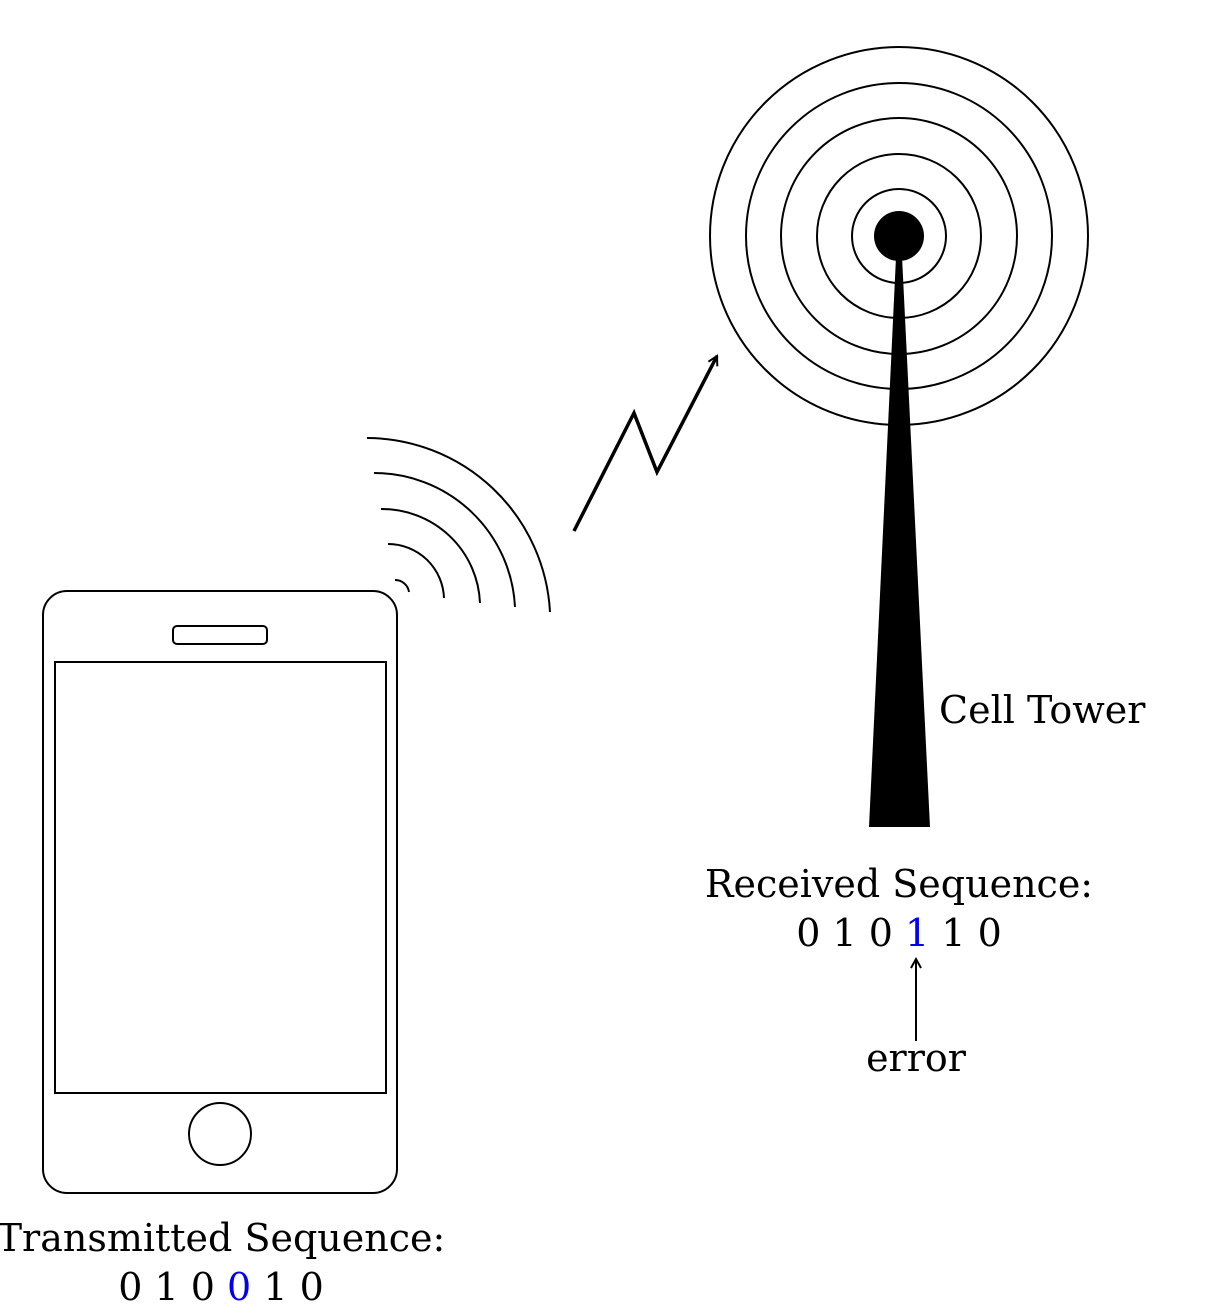  What do you see at coordinates (239, 1287) in the screenshot?
I see `transmitted-flipped-bit: 0` at bounding box center [239, 1287].